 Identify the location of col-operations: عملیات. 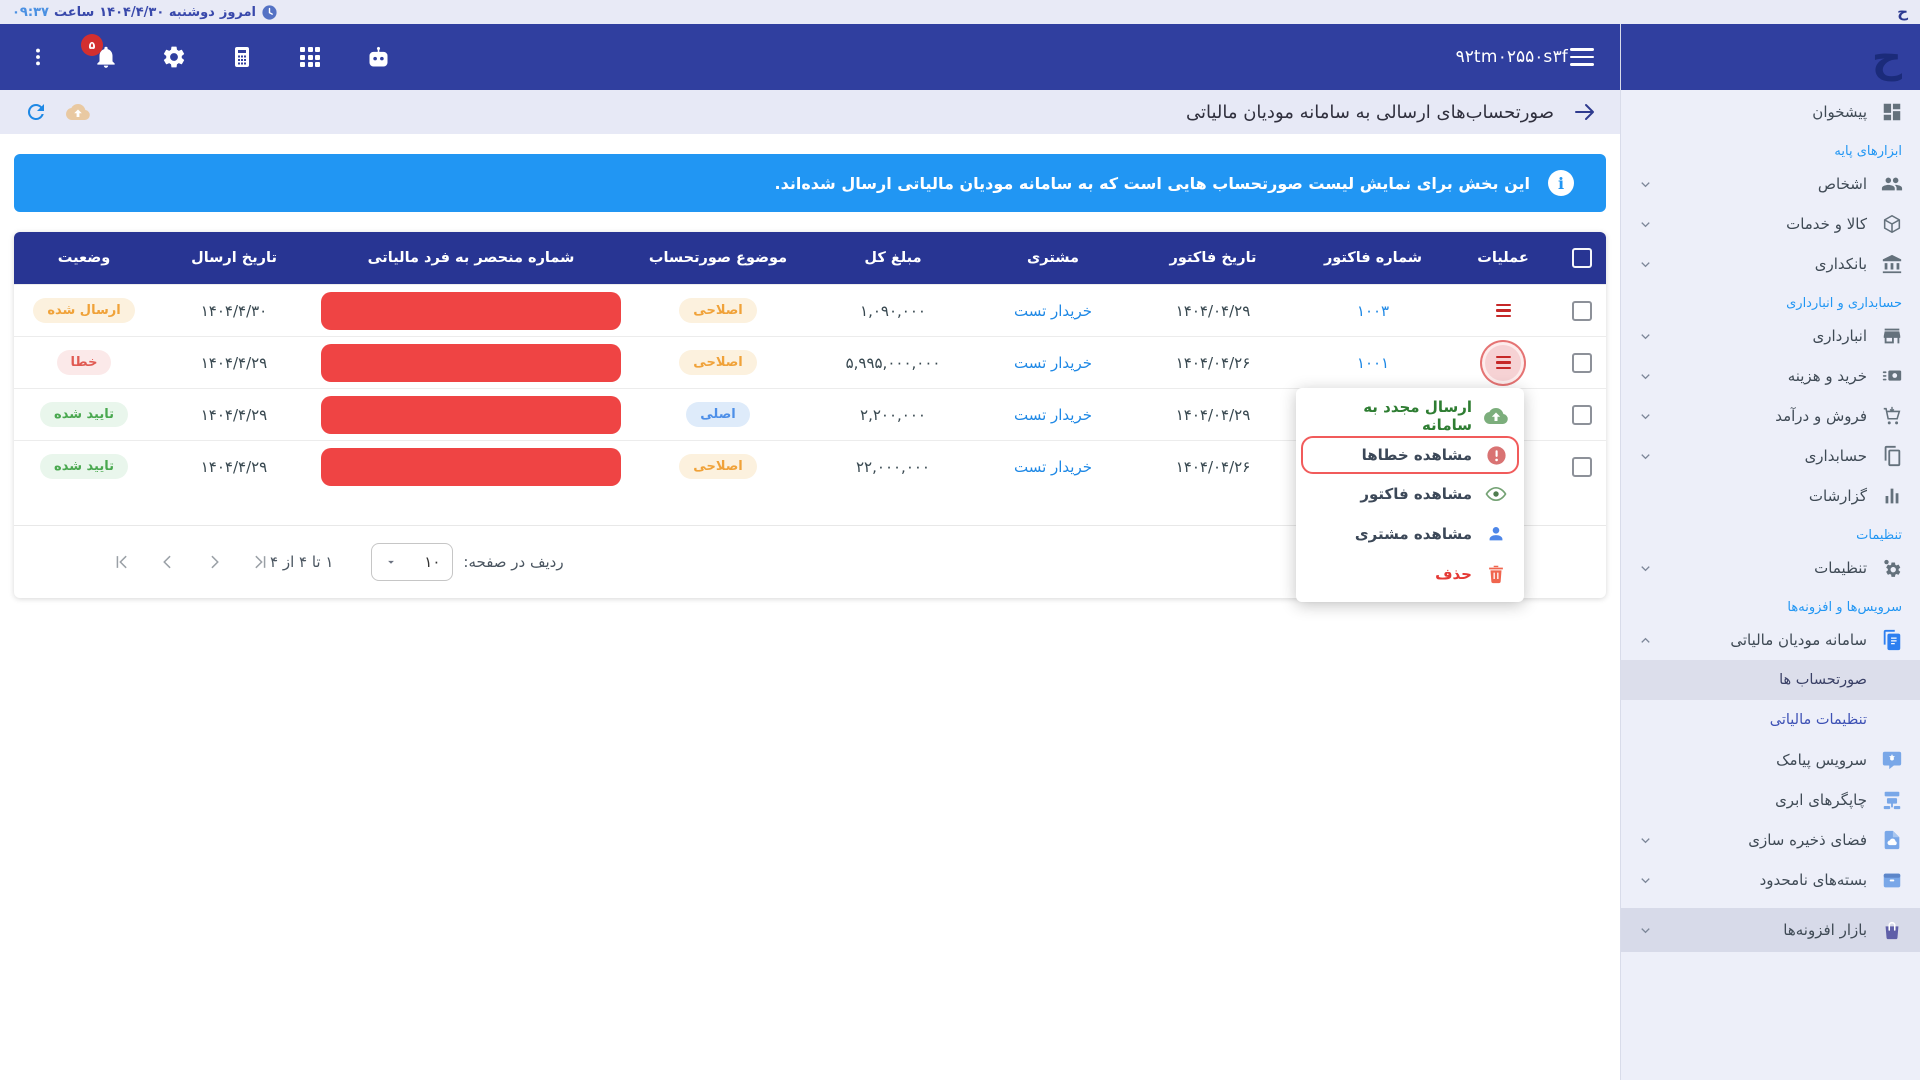
(1503, 258).